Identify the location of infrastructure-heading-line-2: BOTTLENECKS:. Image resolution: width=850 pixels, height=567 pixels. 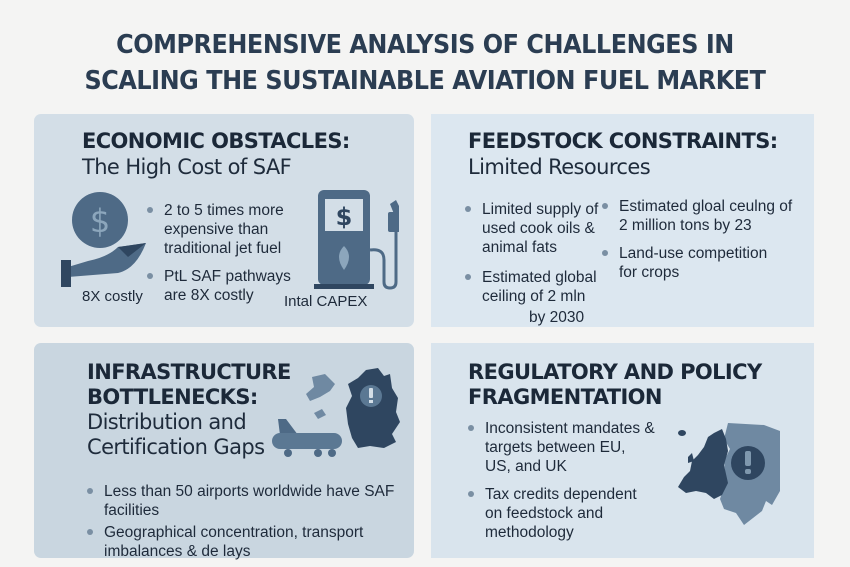
(172, 397).